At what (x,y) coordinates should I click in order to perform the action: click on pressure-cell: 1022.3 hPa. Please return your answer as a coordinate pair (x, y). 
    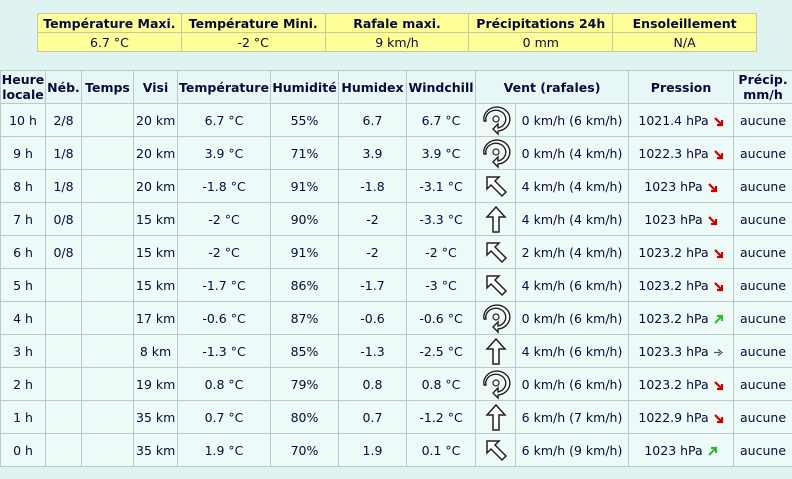
    Looking at the image, I should click on (681, 153).